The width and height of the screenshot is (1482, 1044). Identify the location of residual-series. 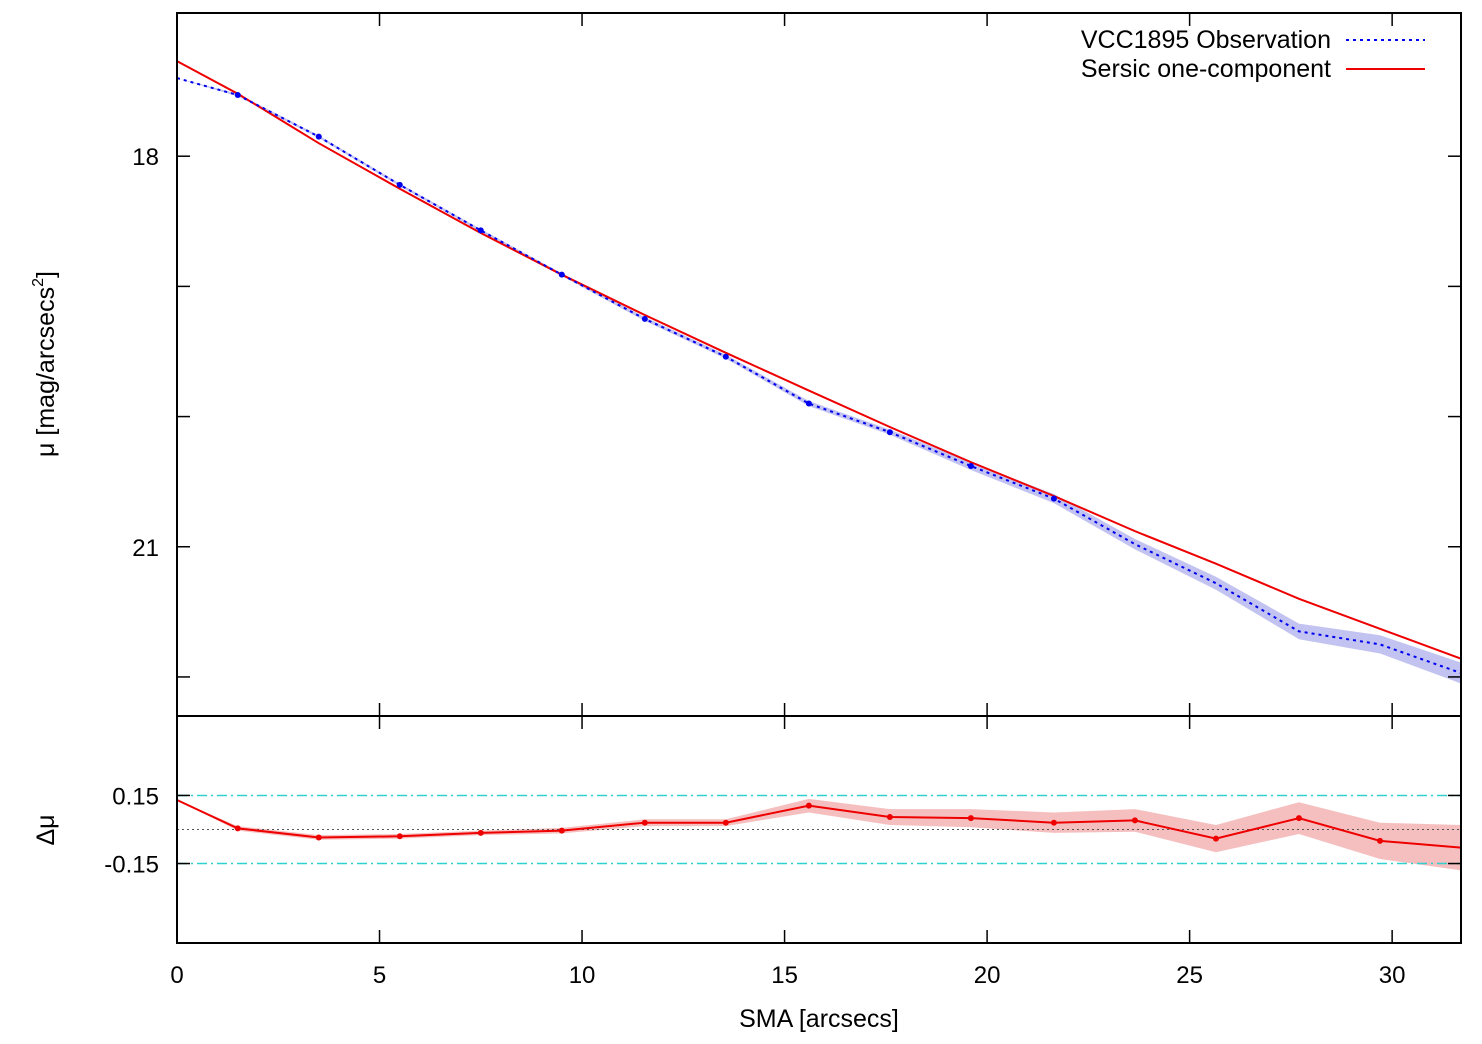
(819, 824).